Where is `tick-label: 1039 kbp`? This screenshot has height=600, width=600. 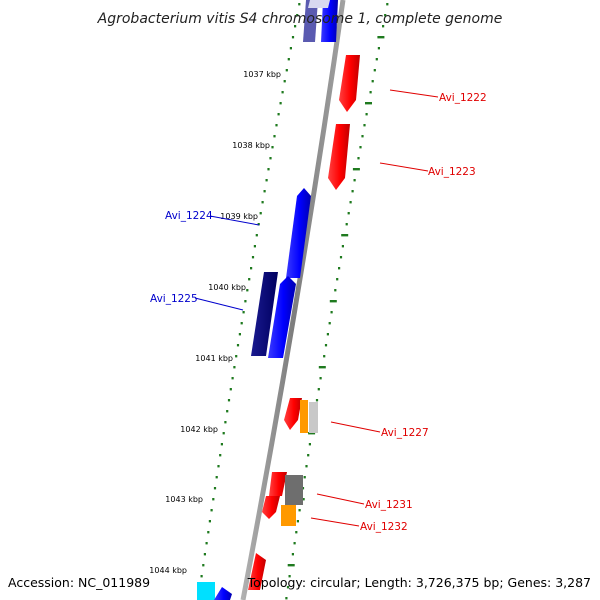 tick-label: 1039 kbp is located at coordinates (239, 216).